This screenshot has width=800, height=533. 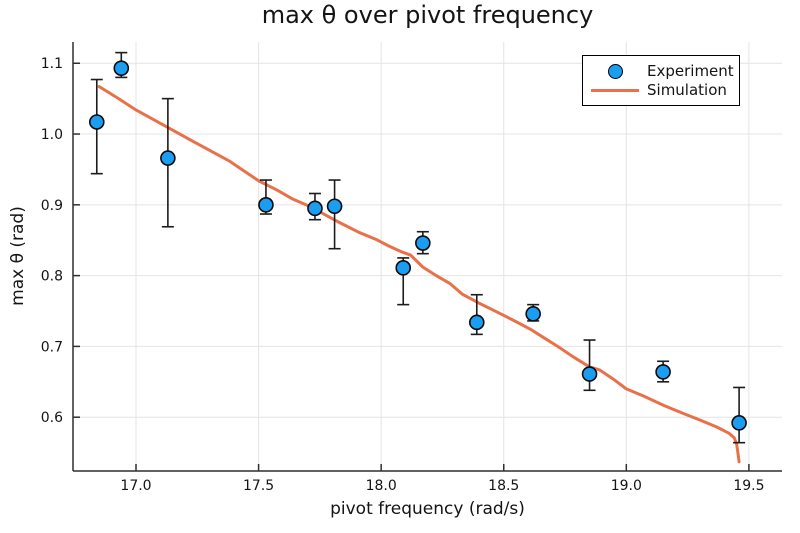 I want to click on x-axis-label: pivot frequency (rad/s), so click(x=427, y=509).